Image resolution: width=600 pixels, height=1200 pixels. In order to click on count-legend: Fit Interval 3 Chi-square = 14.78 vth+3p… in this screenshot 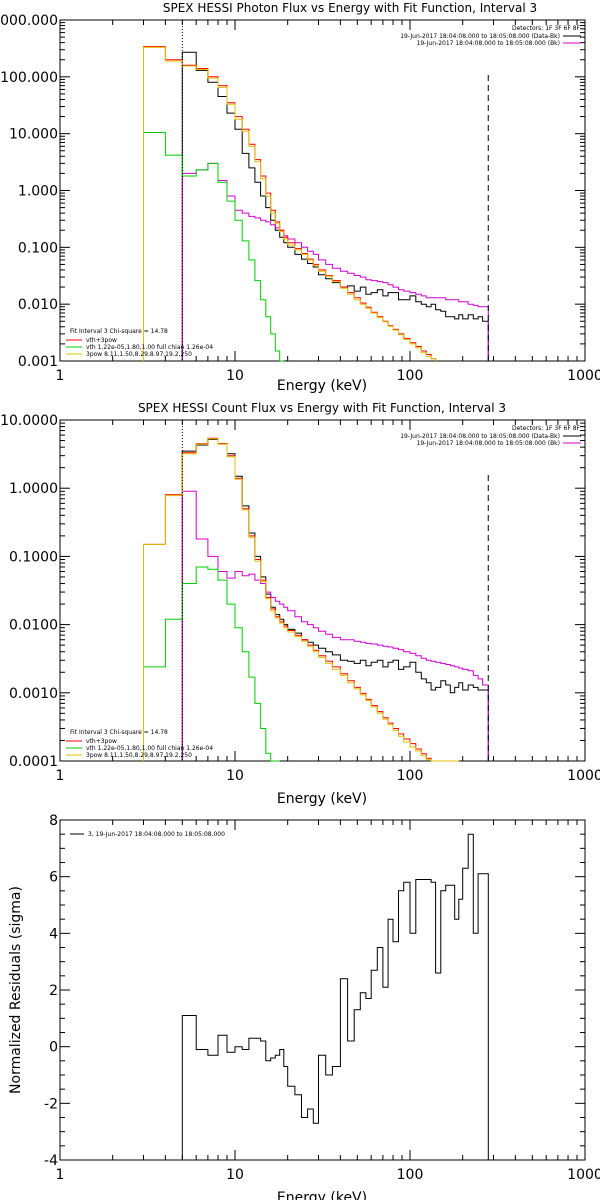, I will do `click(139, 744)`.